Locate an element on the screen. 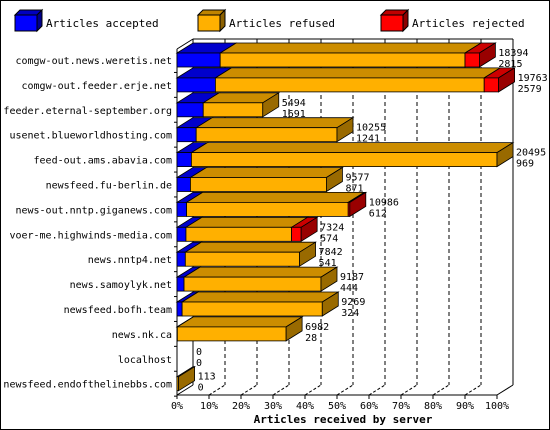  plot-top-left-diagonal is located at coordinates (185, 44).